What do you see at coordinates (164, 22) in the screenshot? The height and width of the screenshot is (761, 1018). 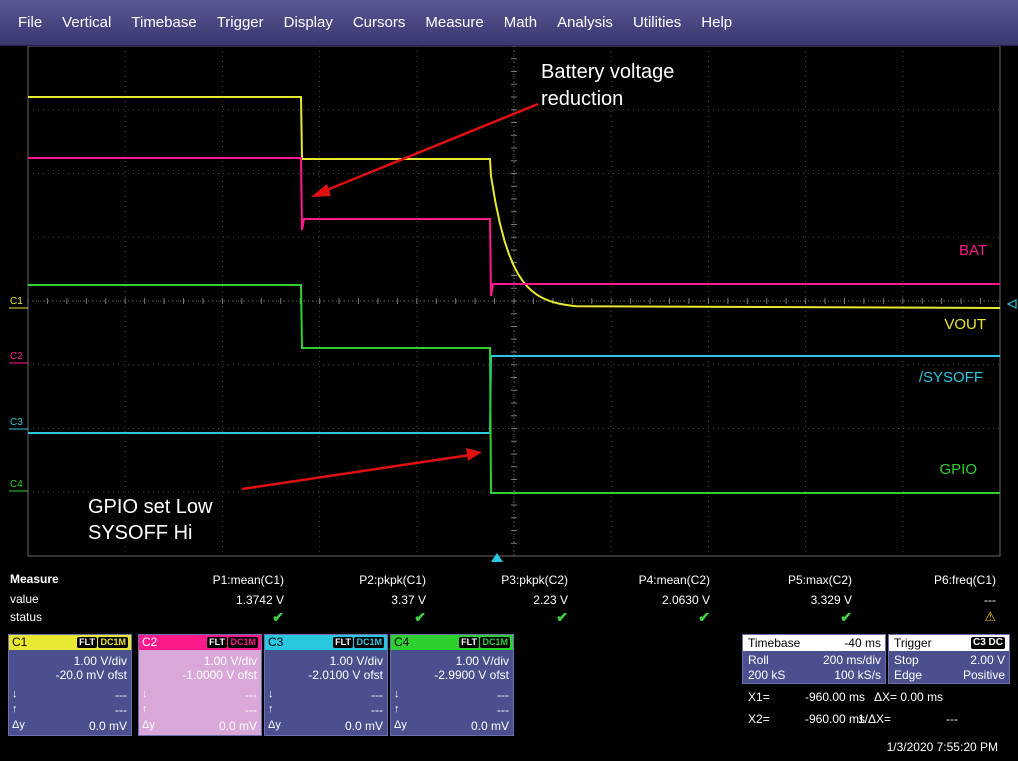 I see `menu-item-timebase: Timebase` at bounding box center [164, 22].